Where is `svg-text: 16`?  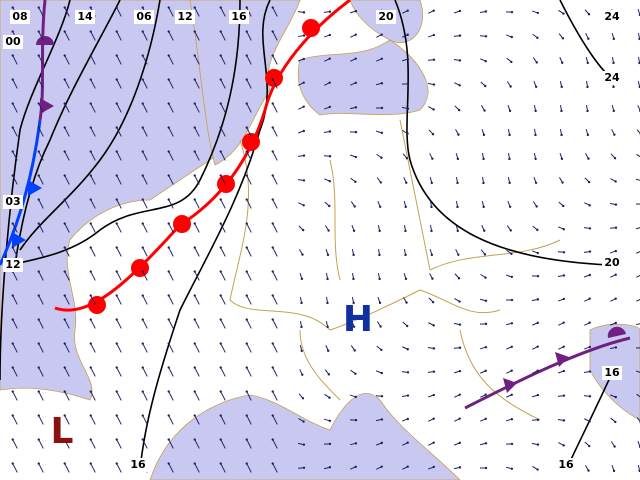
svg-text: 16 is located at coordinates (239, 16).